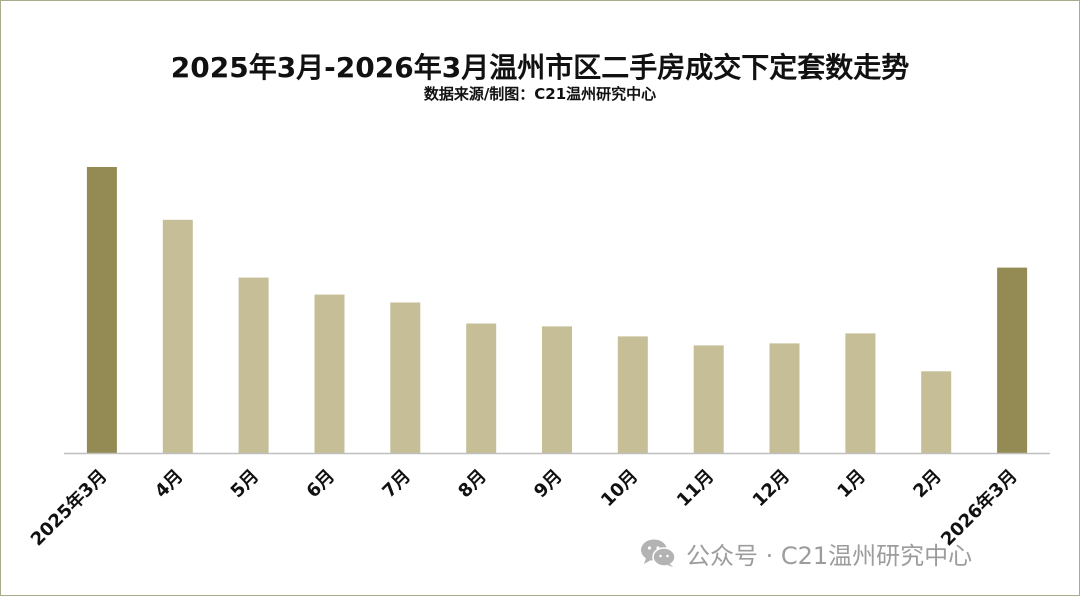  Describe the element at coordinates (927, 484) in the screenshot. I see `x-tick-label: 2月` at that location.